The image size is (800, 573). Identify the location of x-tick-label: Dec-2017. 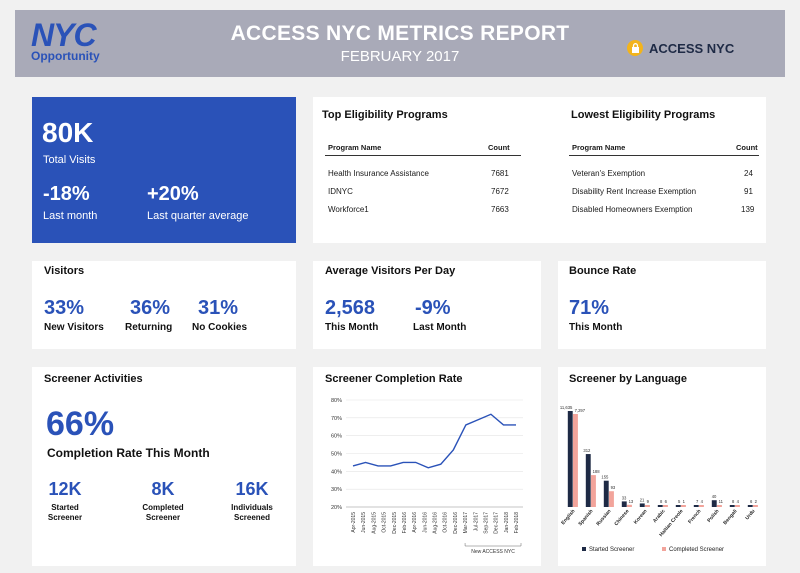
(497, 523).